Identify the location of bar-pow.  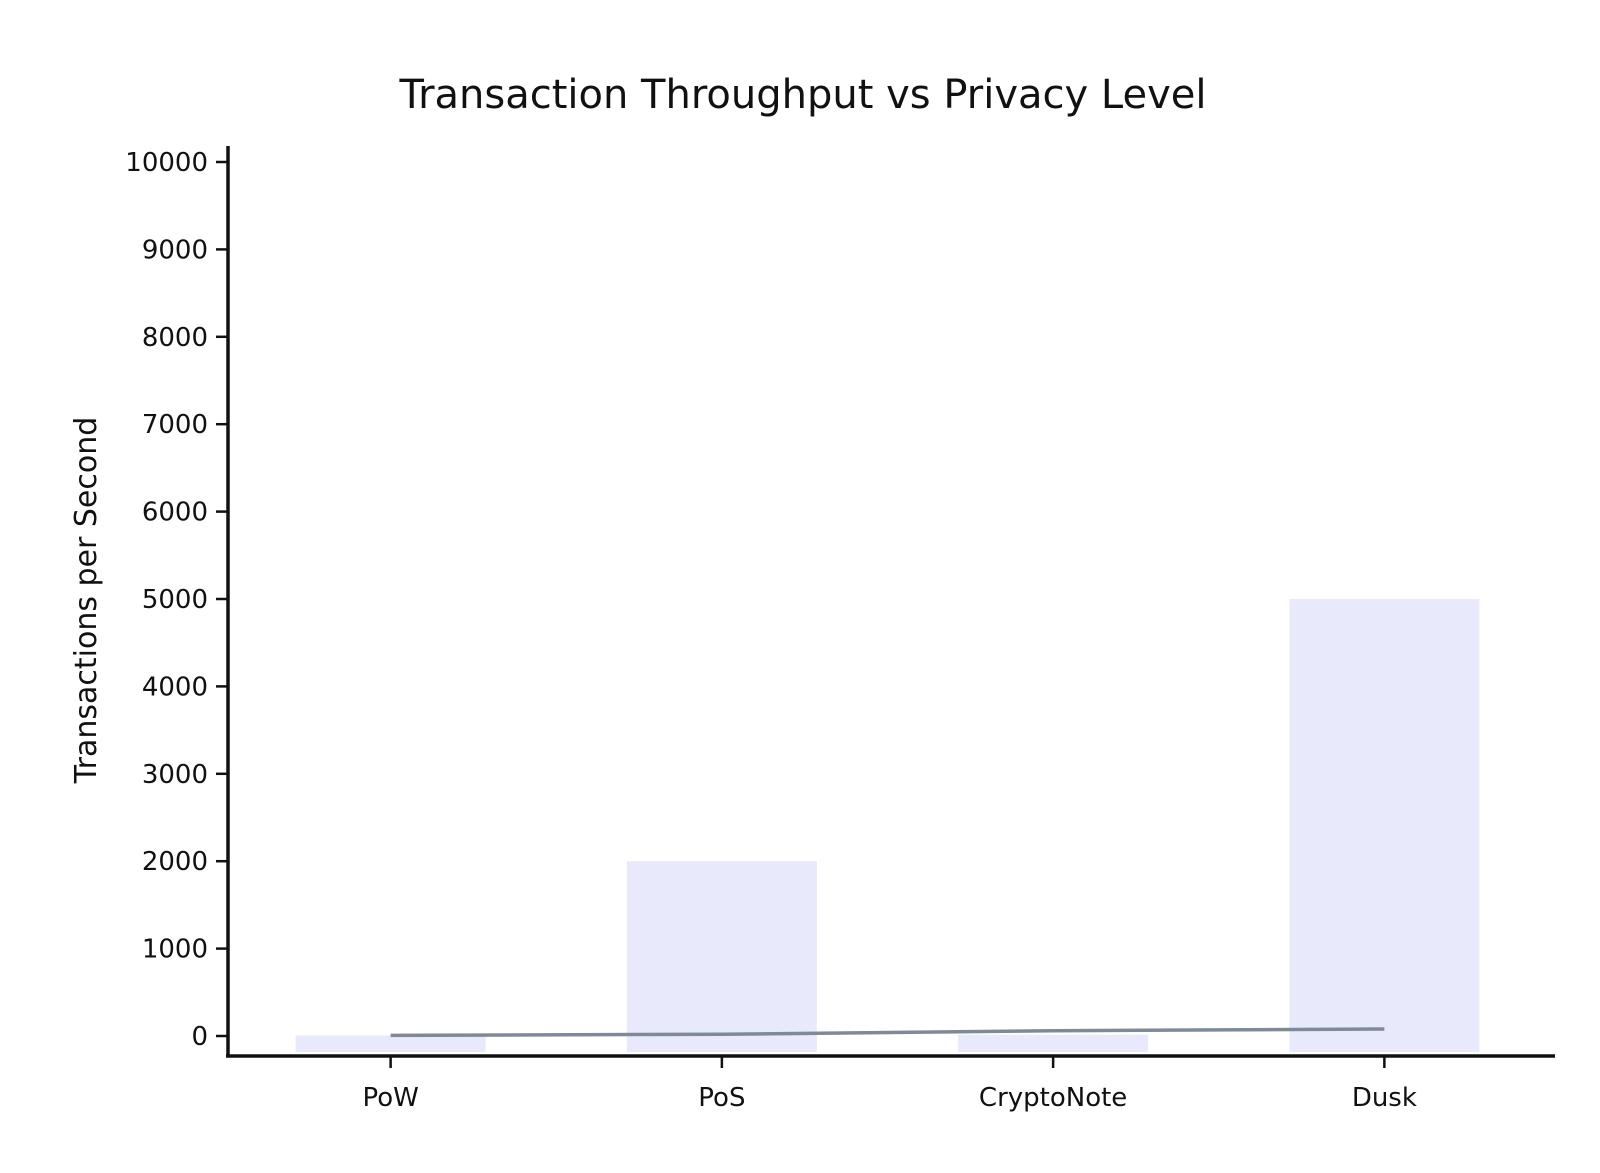
(390, 1043).